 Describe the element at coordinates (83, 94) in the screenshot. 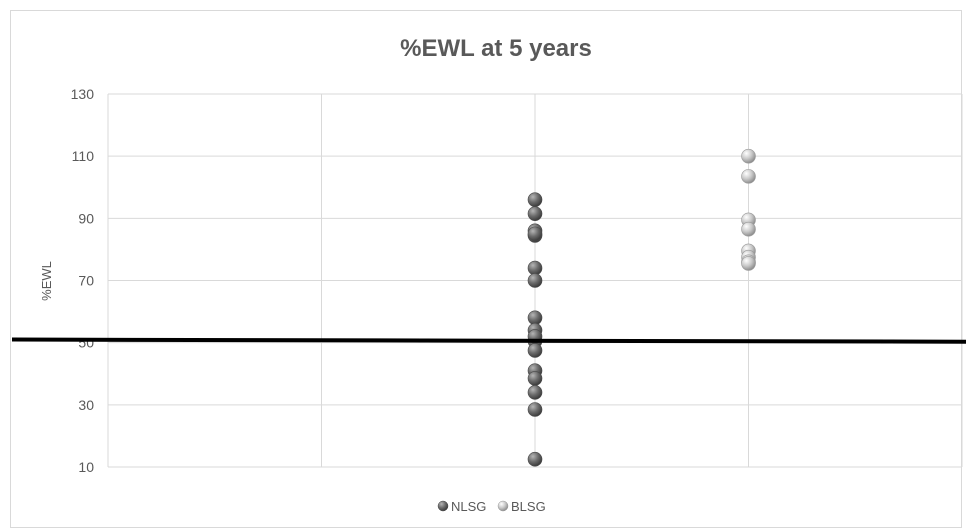

I see `y-tick-label: 130` at that location.